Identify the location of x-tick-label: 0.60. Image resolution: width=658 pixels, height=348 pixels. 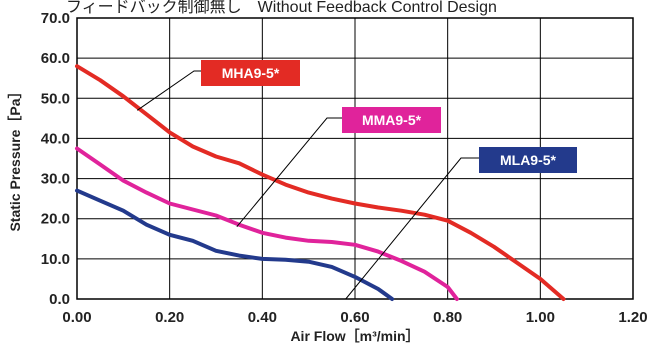
(354, 317).